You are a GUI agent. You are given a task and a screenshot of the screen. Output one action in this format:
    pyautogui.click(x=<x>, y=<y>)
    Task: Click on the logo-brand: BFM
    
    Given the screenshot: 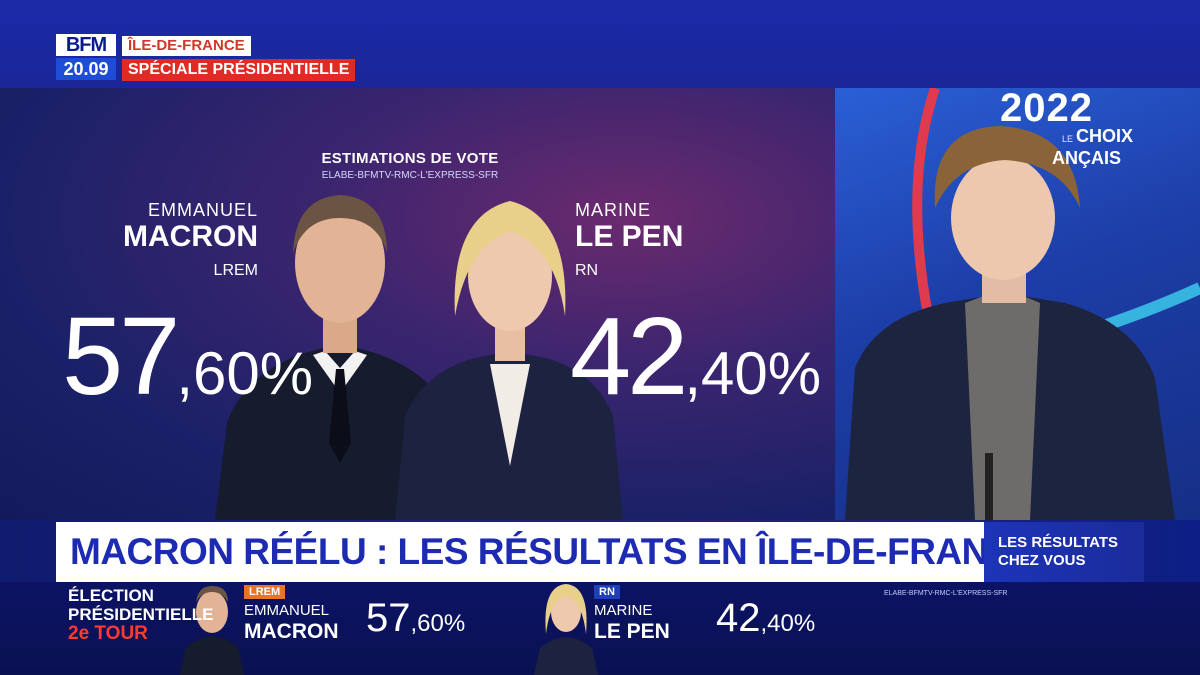 What is the action you would take?
    pyautogui.click(x=86, y=45)
    